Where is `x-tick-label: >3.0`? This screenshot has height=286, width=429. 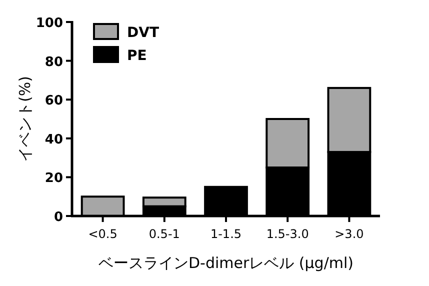 x-tick-label: >3.0 is located at coordinates (349, 234).